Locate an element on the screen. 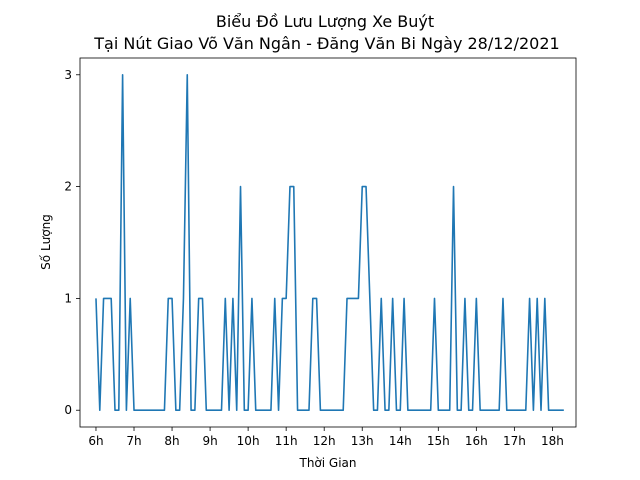 The width and height of the screenshot is (640, 480). x-tick-label: 8h is located at coordinates (171, 441).